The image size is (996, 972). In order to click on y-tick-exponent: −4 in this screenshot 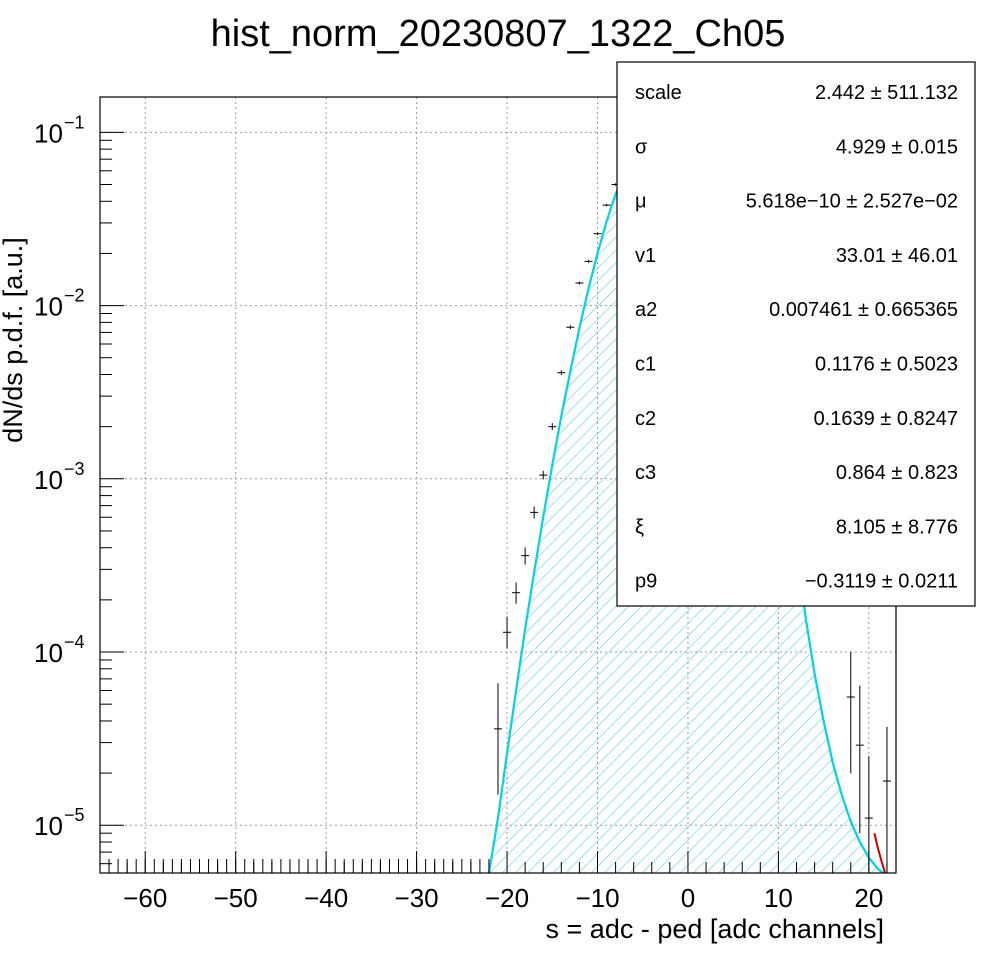, I will do `click(74, 642)`.